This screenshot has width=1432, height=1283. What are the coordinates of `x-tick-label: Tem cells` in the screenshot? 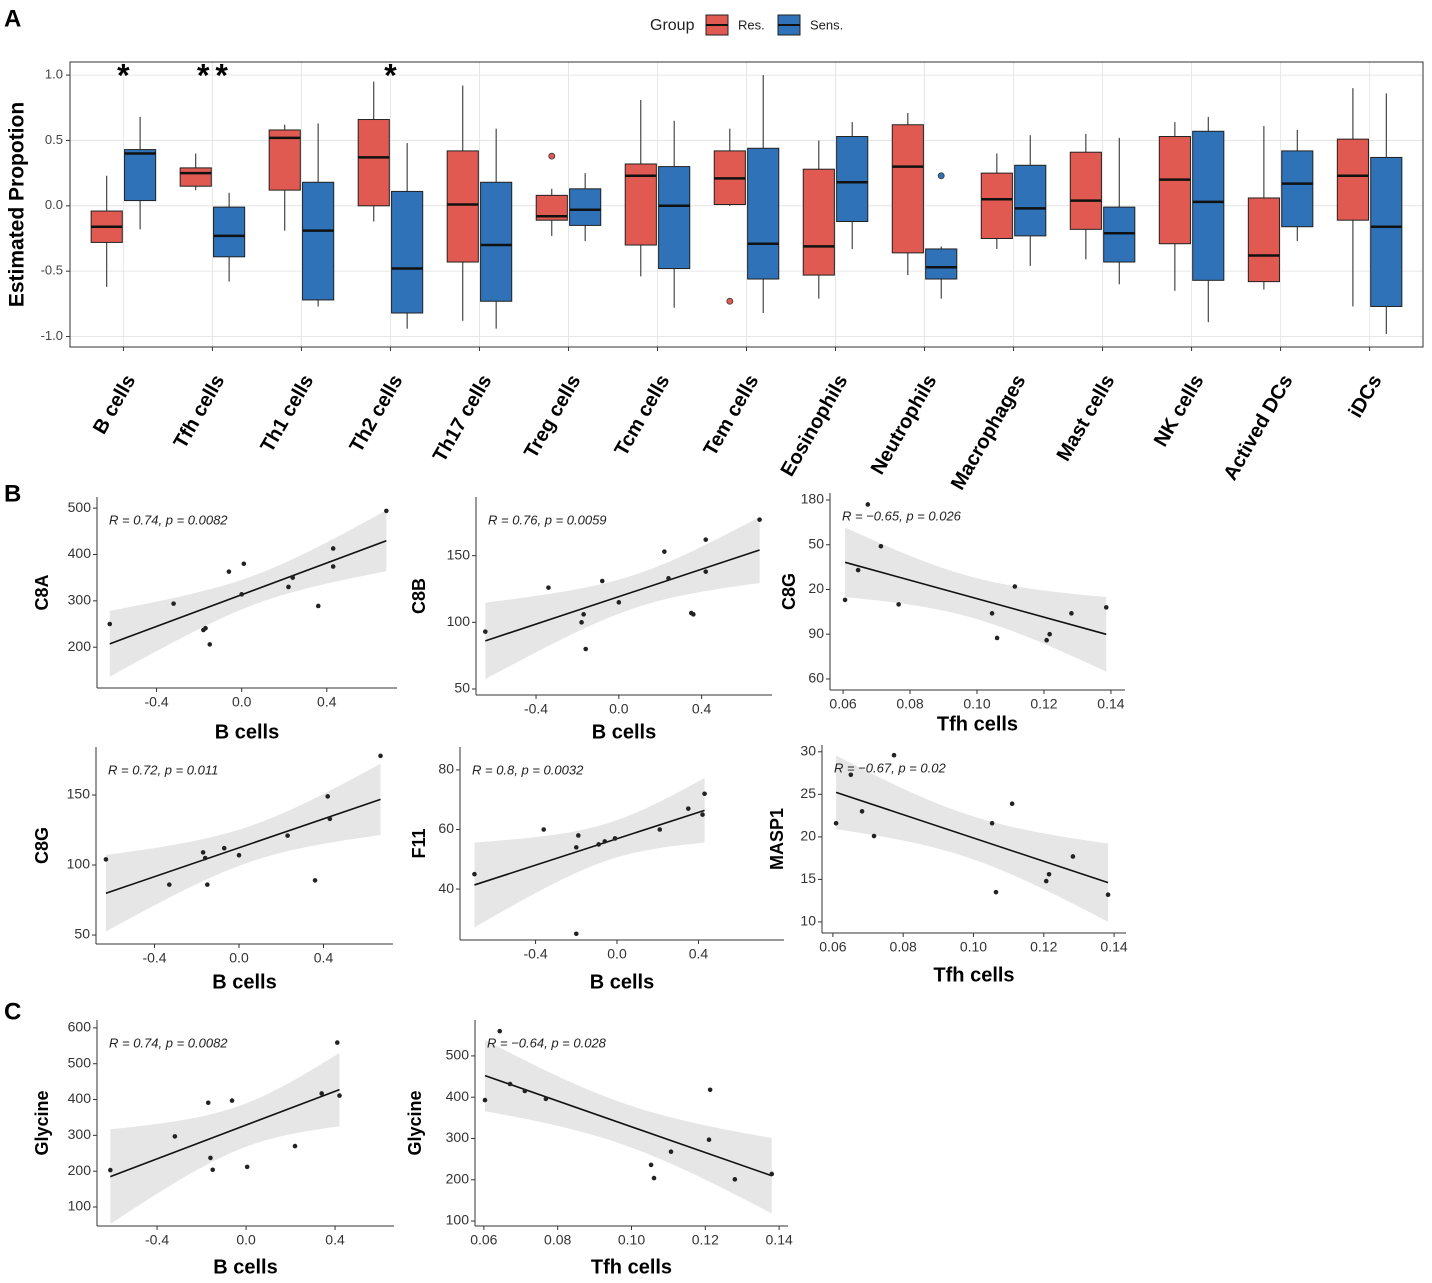 It's located at (732, 415).